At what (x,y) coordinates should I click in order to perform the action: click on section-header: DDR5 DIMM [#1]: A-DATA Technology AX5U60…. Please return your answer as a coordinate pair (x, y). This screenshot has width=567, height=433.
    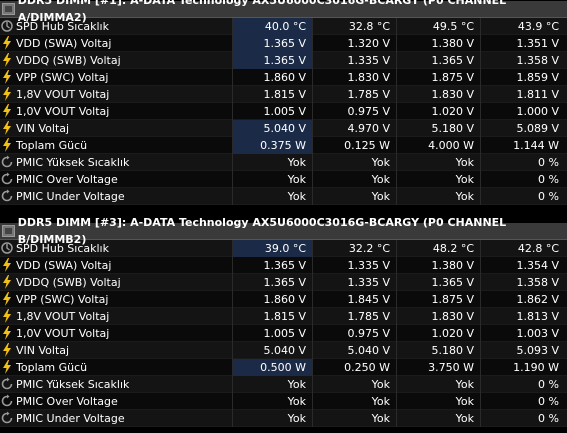
    Looking at the image, I should click on (283, 12).